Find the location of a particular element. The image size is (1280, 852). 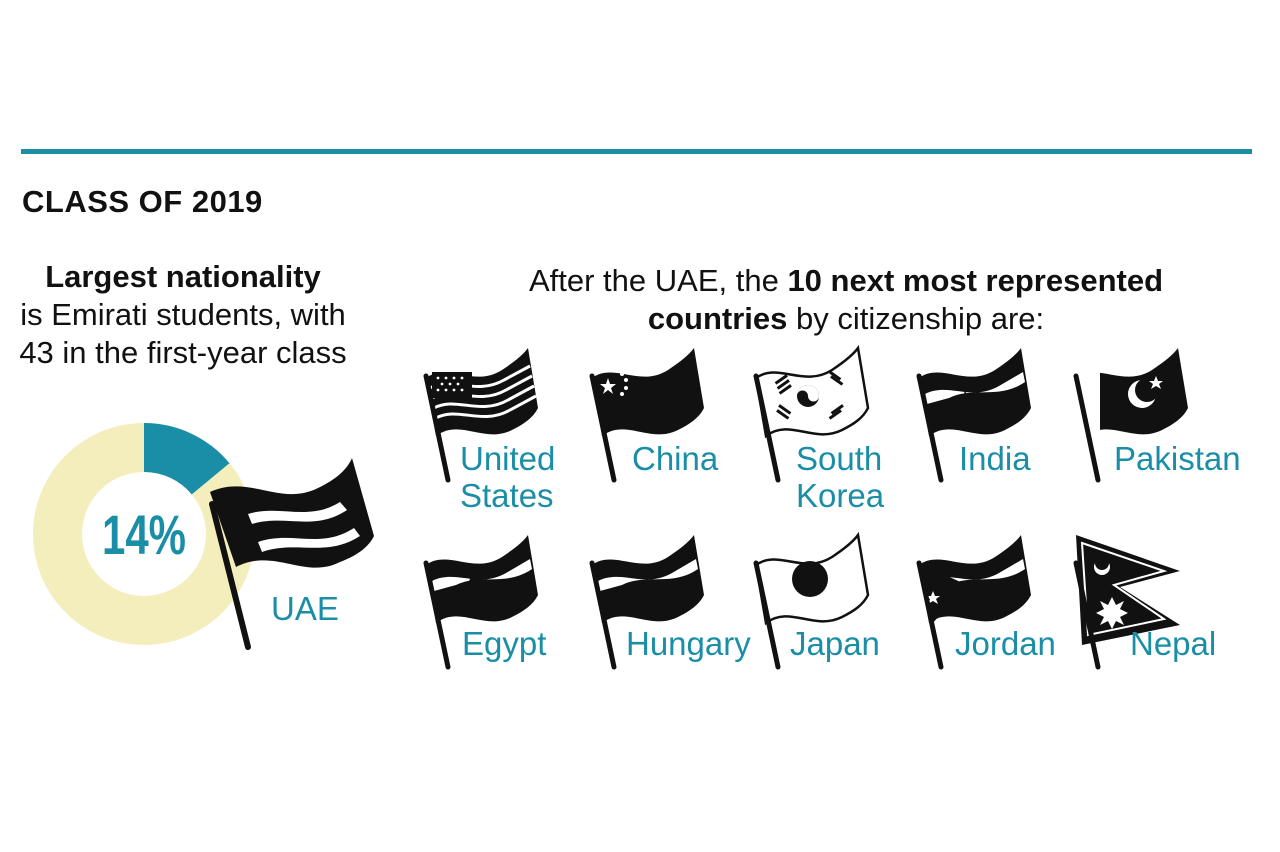

intro-pre: After the UAE, the is located at coordinates (658, 280).